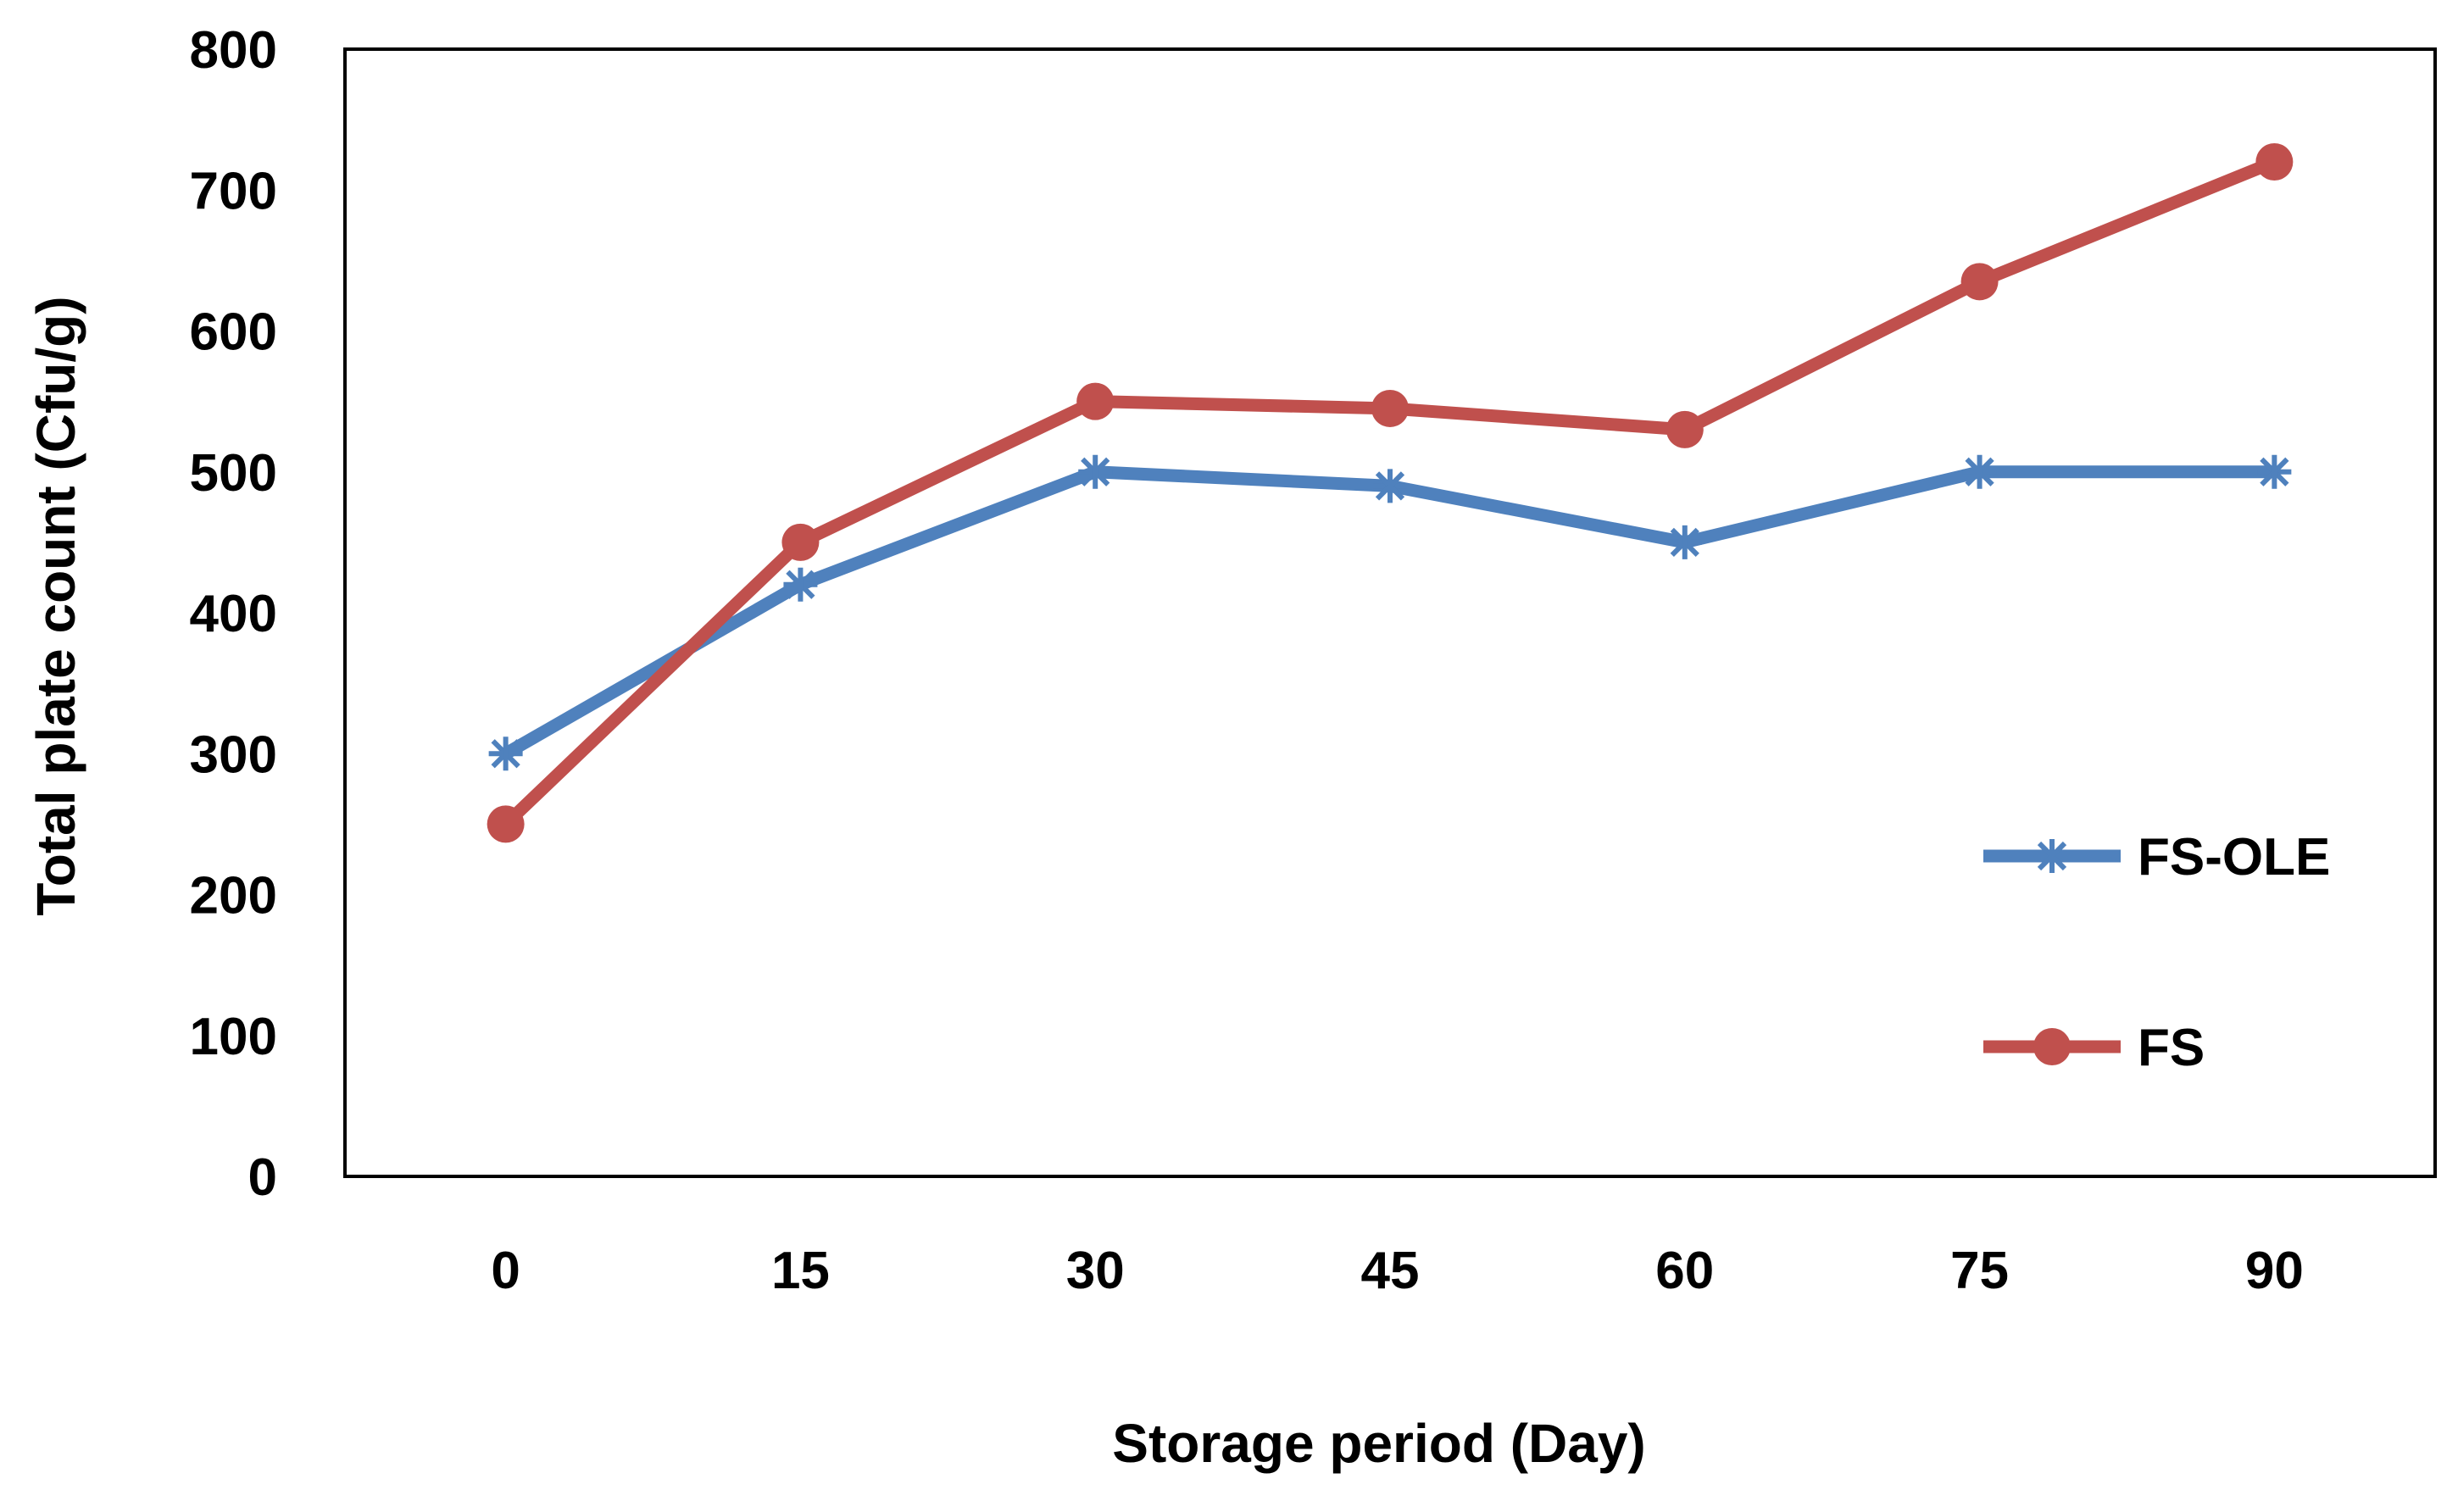 The image size is (2458, 1512). I want to click on x-tick-label: 15, so click(800, 1271).